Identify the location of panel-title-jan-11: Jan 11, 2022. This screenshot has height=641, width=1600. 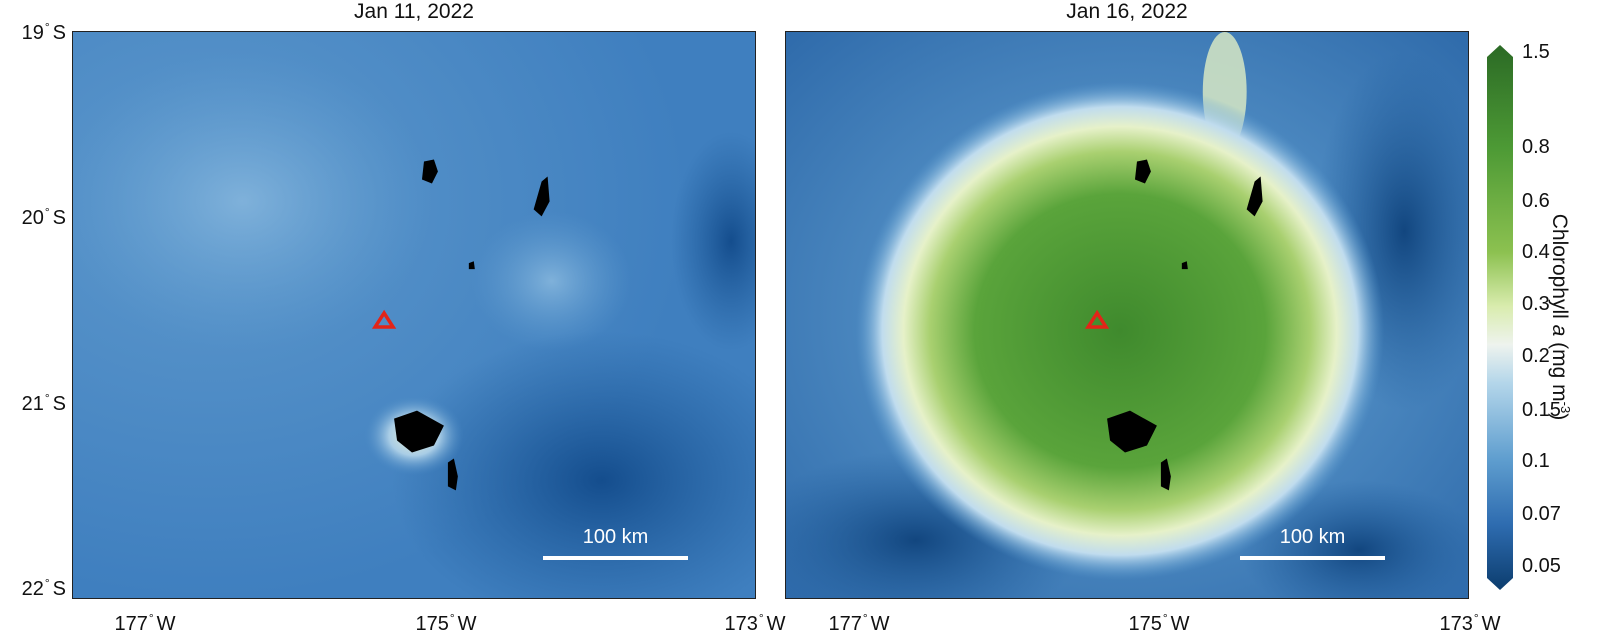
(414, 11).